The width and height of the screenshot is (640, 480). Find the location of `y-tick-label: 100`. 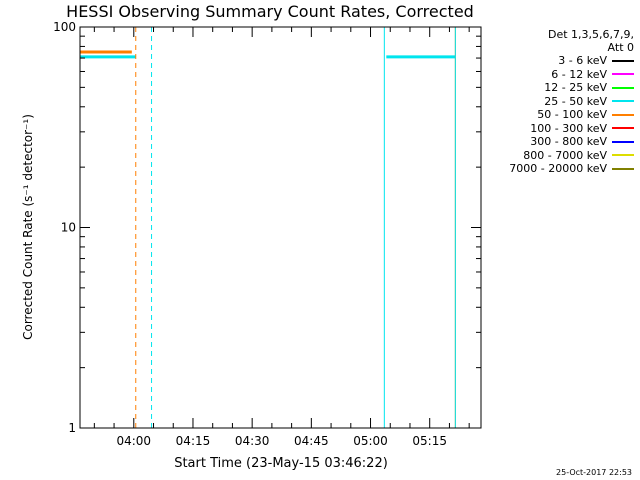

y-tick-label: 100 is located at coordinates (64, 27).